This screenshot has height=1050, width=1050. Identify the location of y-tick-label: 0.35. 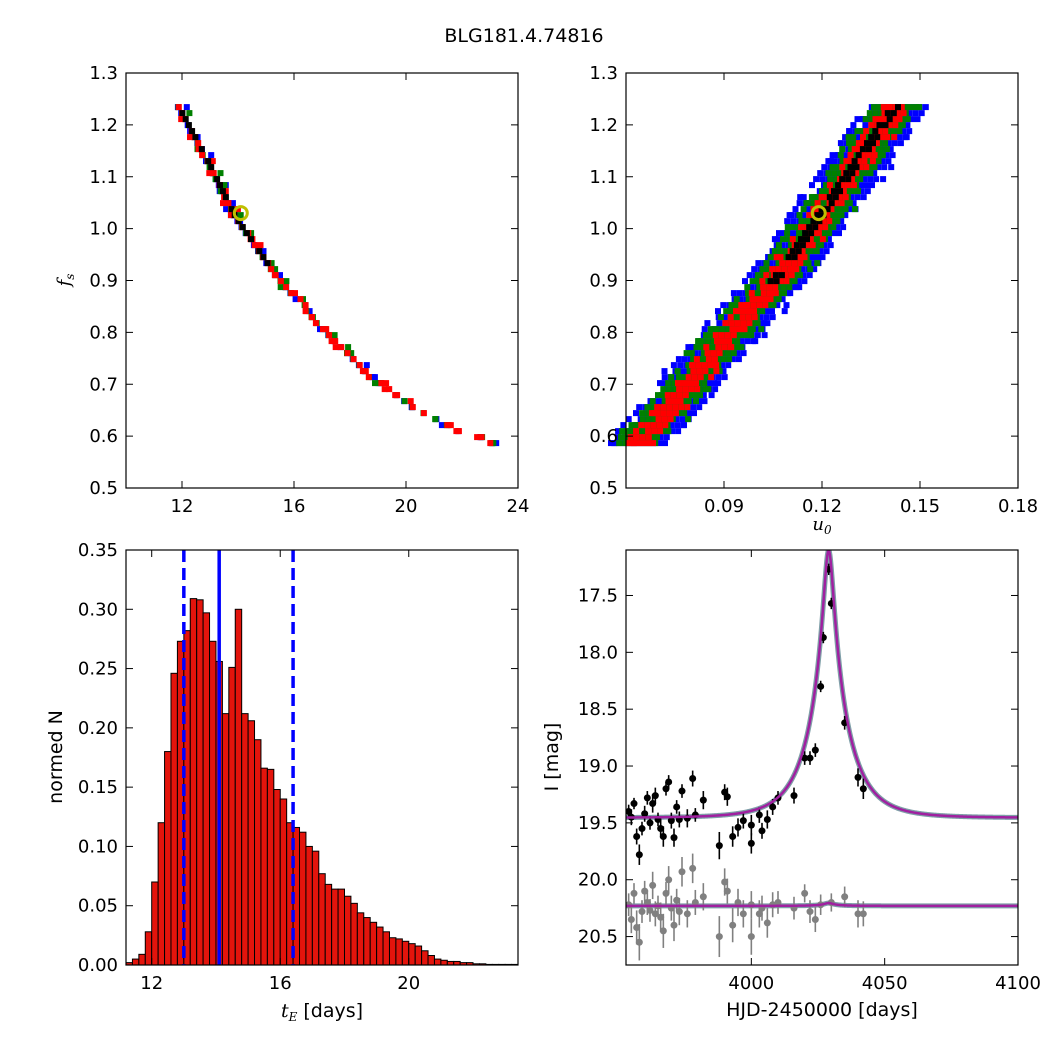
(98, 550).